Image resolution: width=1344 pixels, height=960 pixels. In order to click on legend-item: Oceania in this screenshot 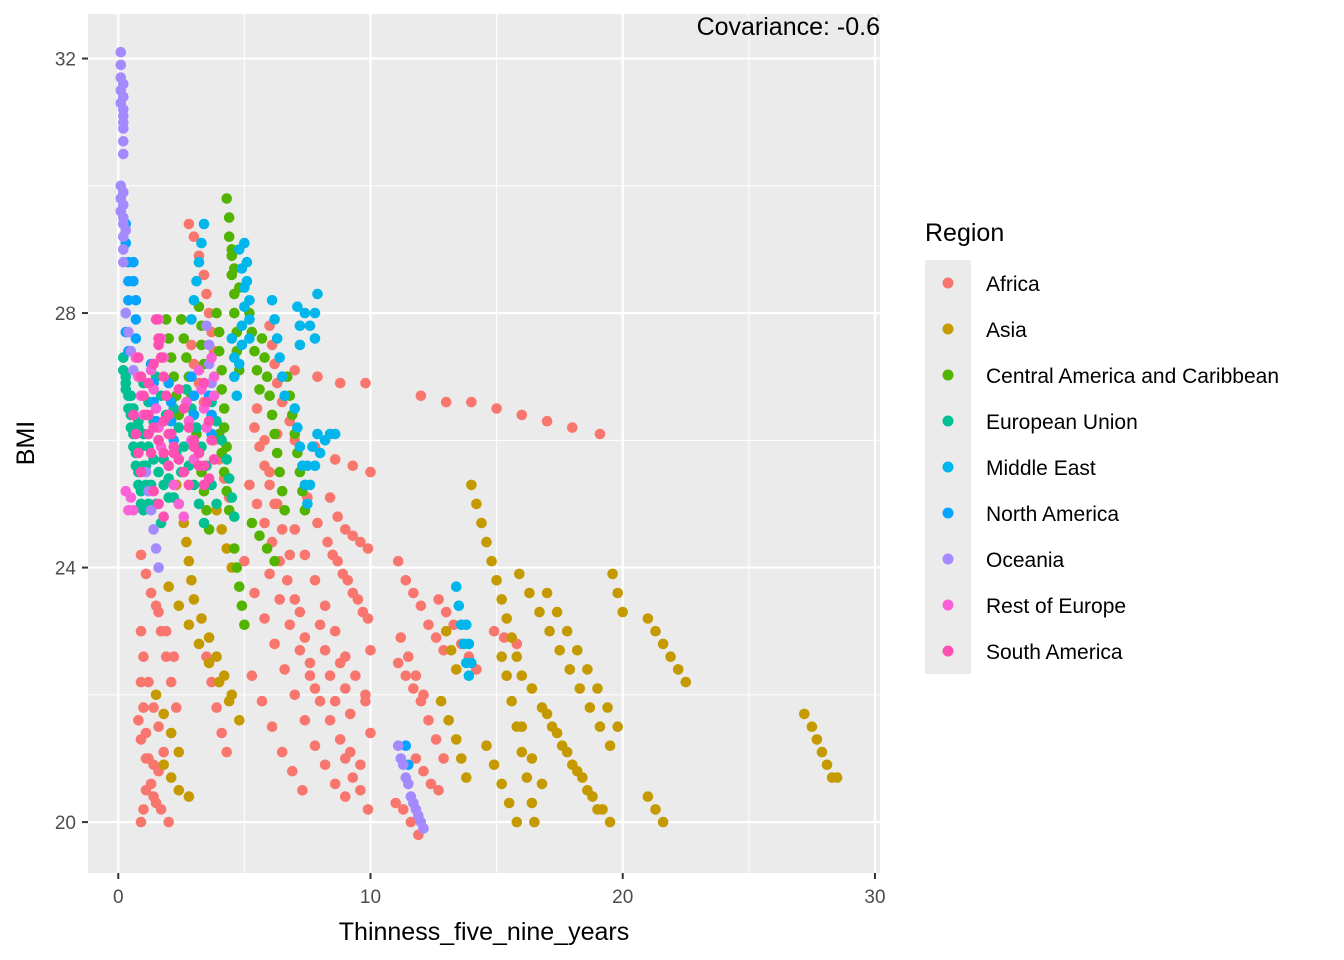, I will do `click(1003, 560)`.